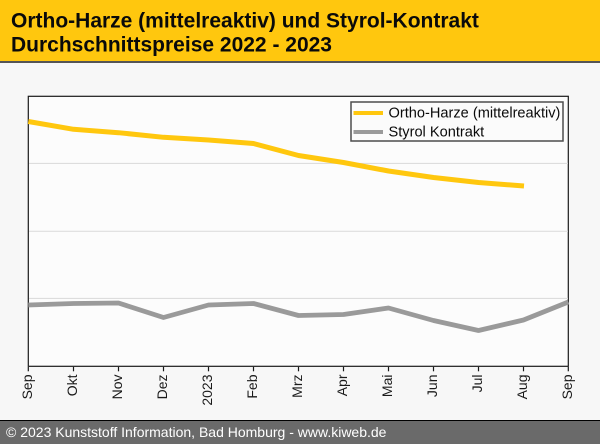 The height and width of the screenshot is (444, 600). Describe the element at coordinates (297, 386) in the screenshot. I see `svg-text: Mrz` at that location.